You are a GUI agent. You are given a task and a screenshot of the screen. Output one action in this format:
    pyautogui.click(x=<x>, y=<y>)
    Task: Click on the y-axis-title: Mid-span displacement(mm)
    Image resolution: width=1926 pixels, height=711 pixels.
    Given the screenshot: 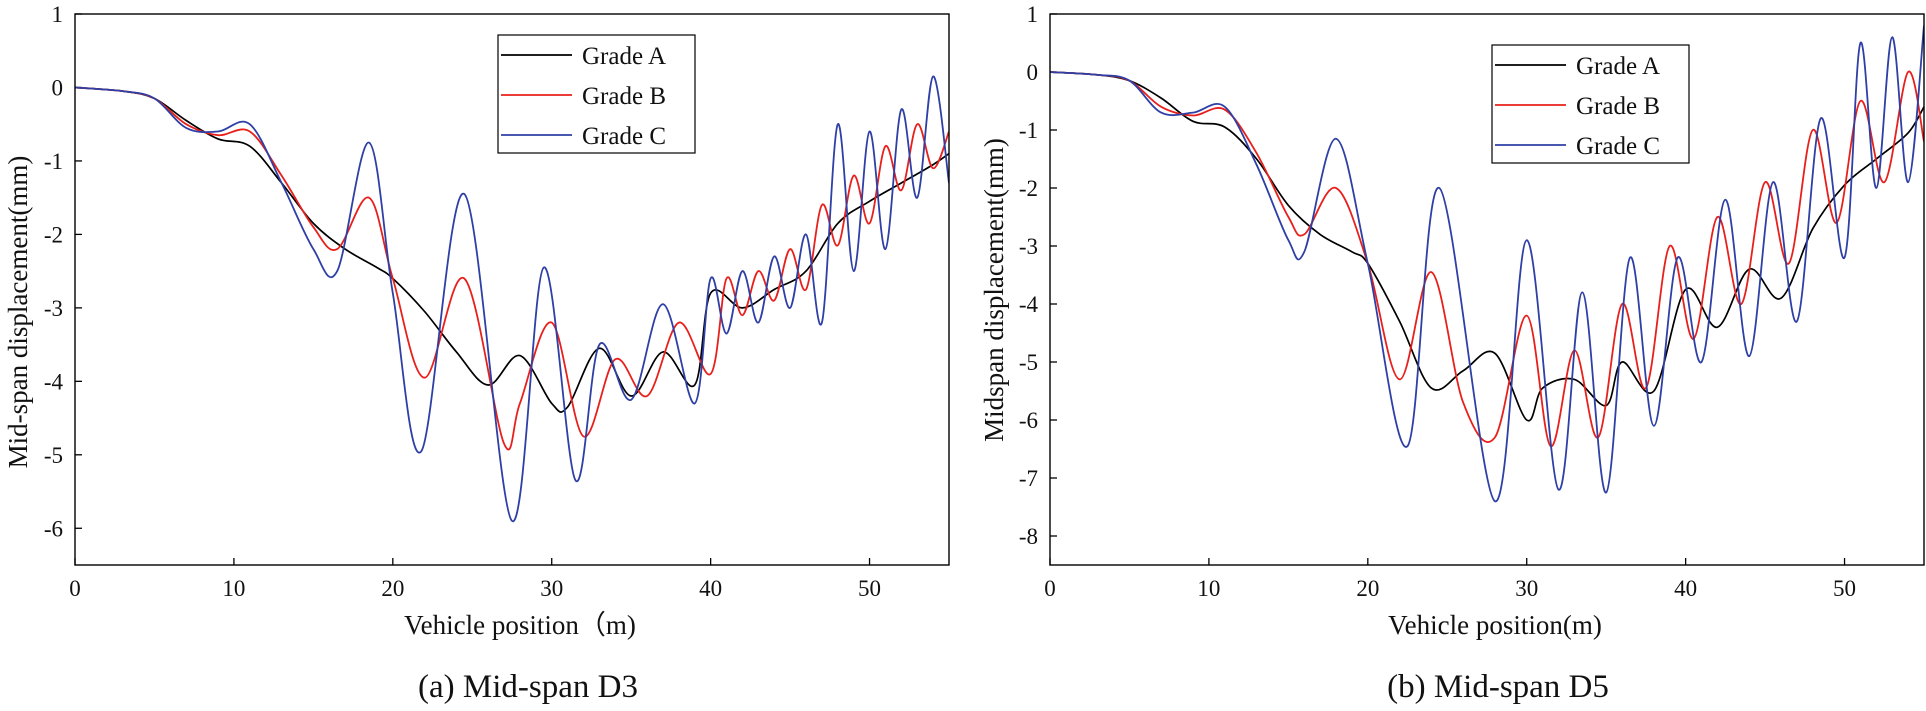 What is the action you would take?
    pyautogui.click(x=18, y=312)
    